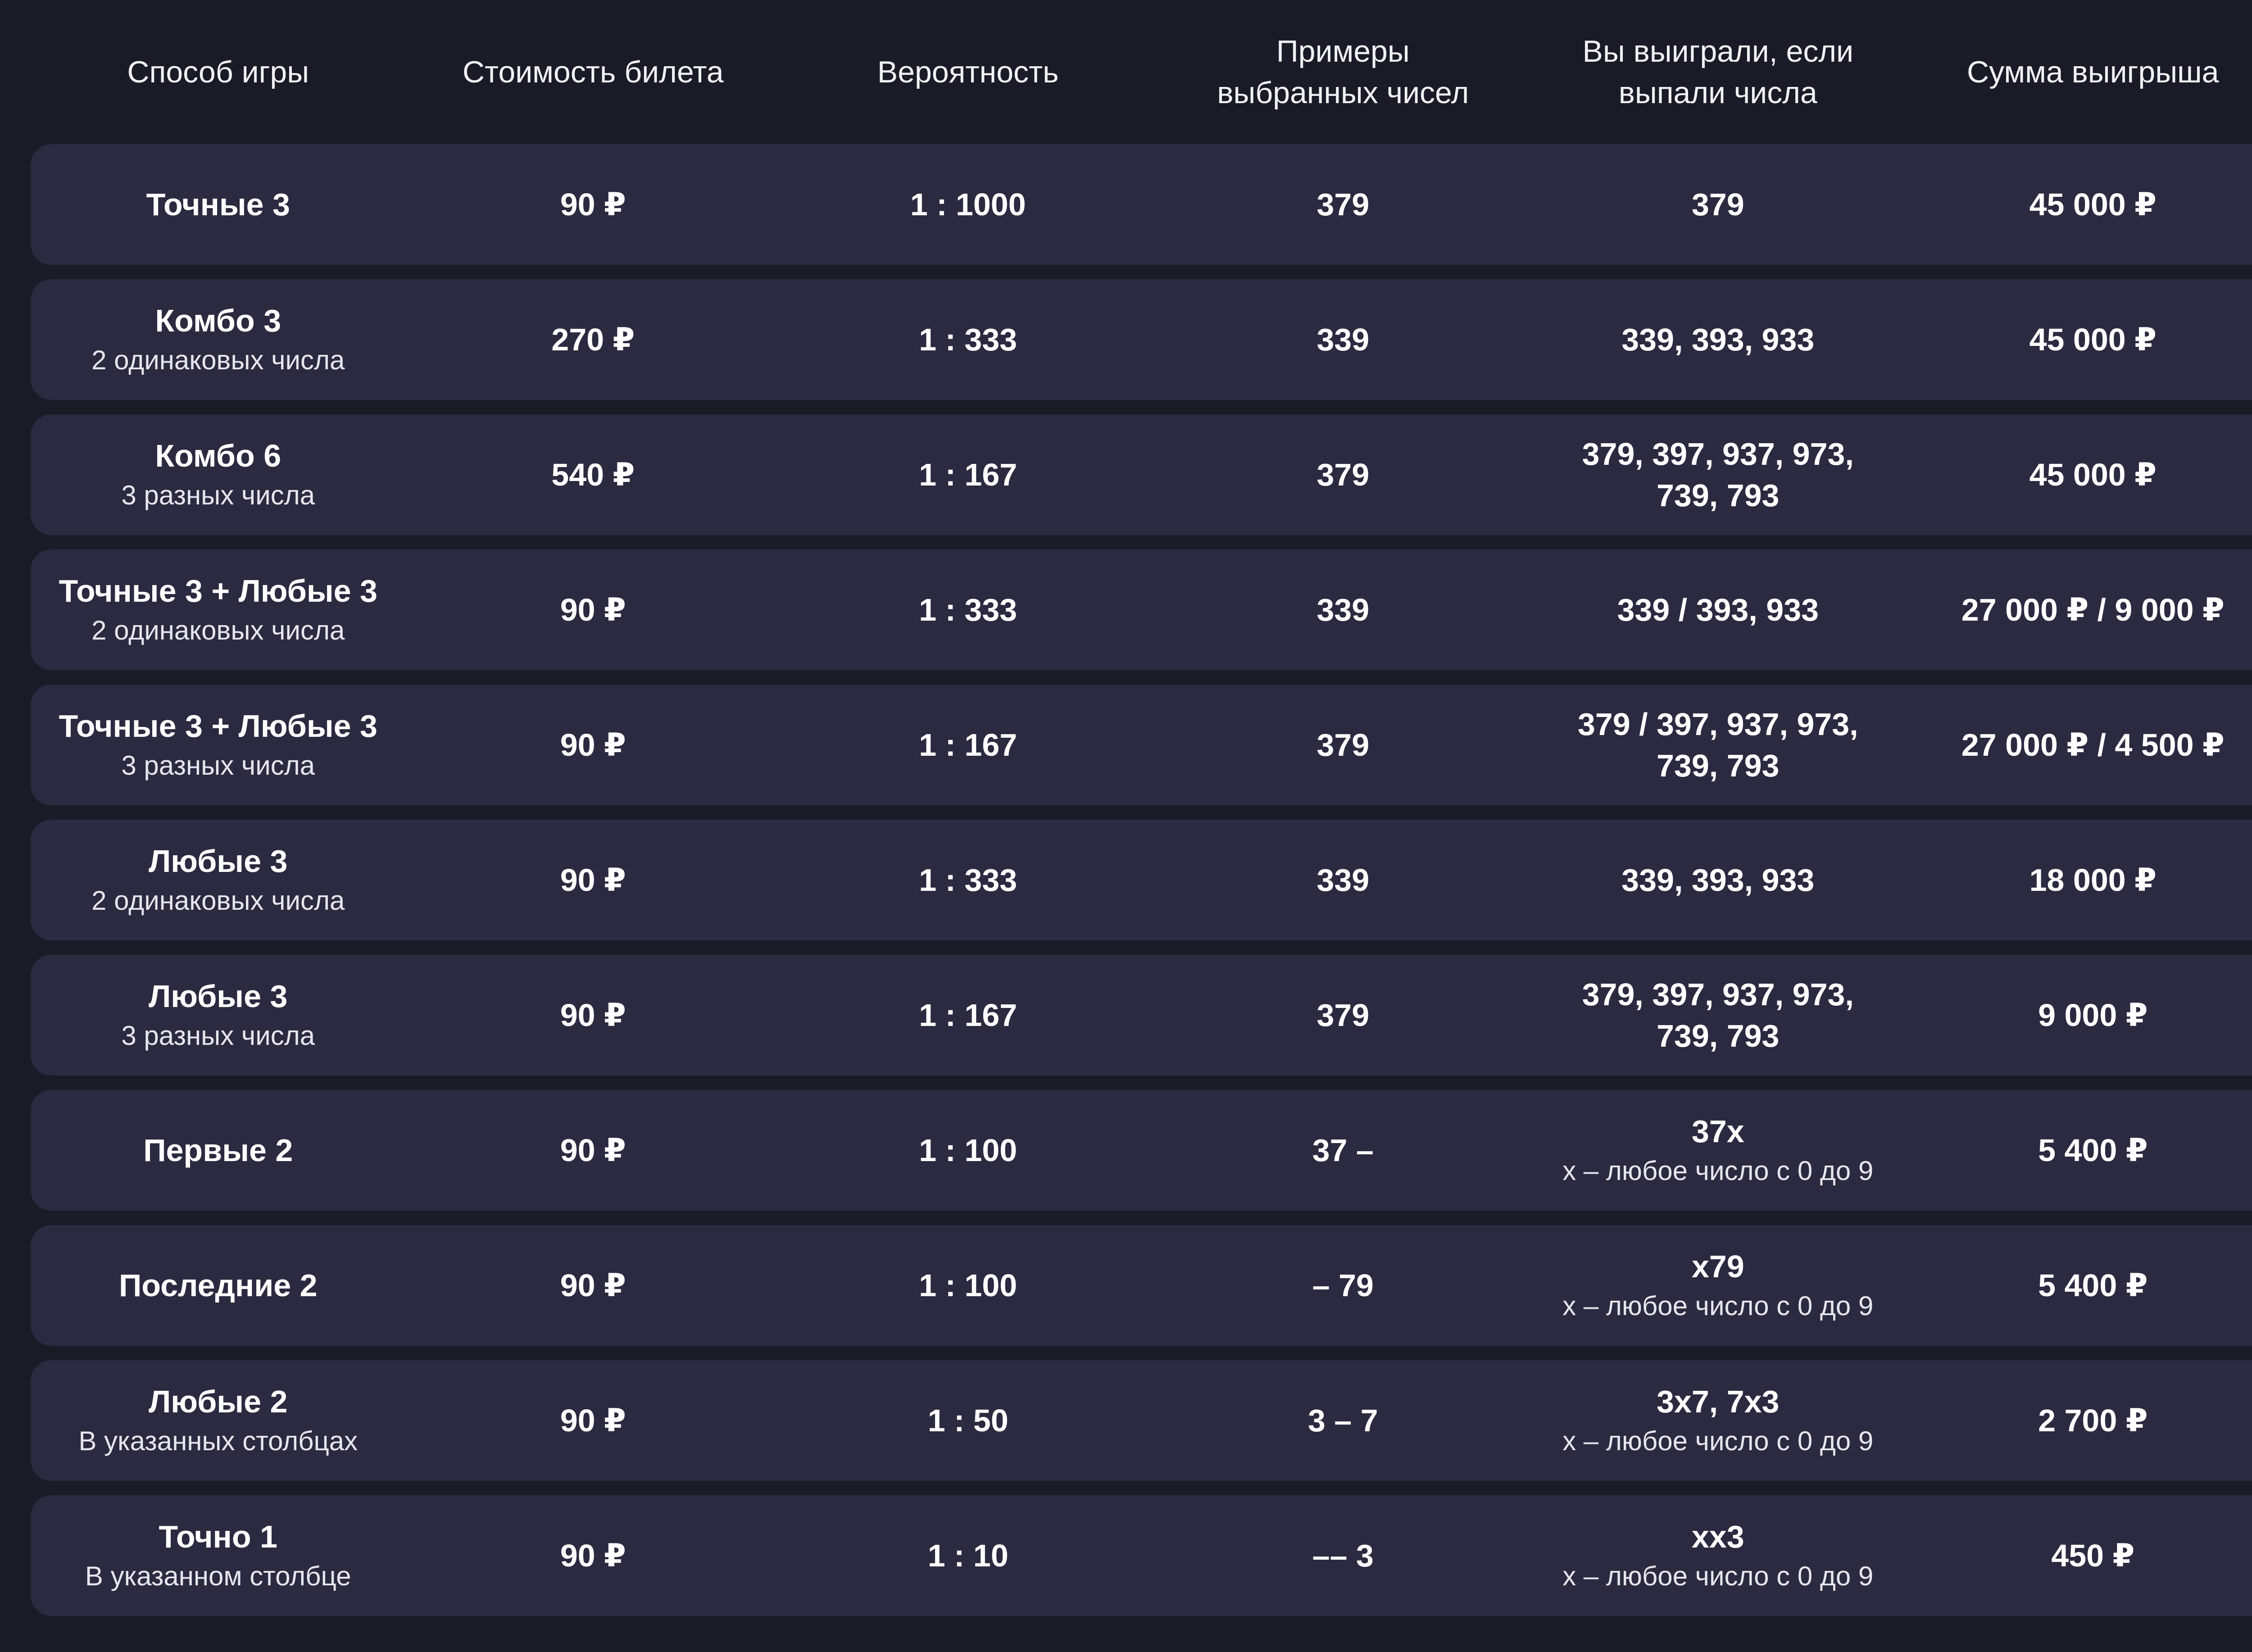 Image resolution: width=2252 pixels, height=1652 pixels. I want to click on prize-amount-value: 45 000 ₽, so click(2093, 339).